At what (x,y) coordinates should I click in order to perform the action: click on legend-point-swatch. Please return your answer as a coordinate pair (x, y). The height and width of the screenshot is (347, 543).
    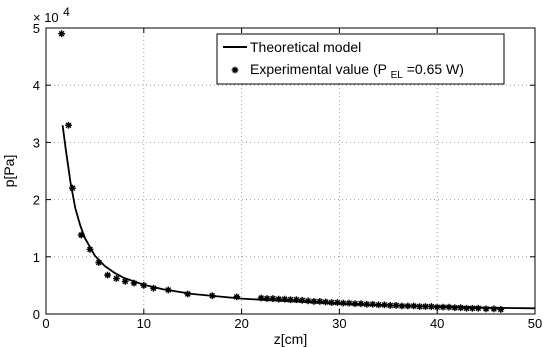
    Looking at the image, I should click on (235, 70).